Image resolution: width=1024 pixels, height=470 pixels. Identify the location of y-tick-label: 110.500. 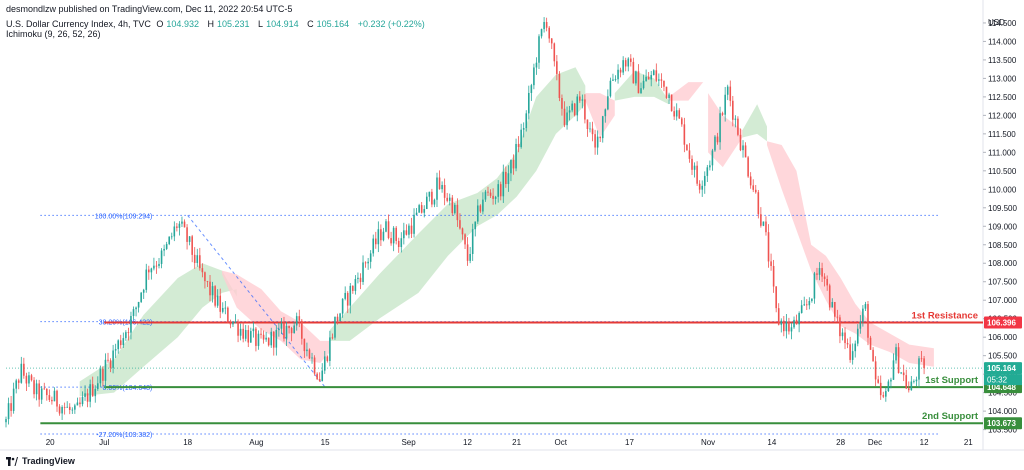
(1002, 171).